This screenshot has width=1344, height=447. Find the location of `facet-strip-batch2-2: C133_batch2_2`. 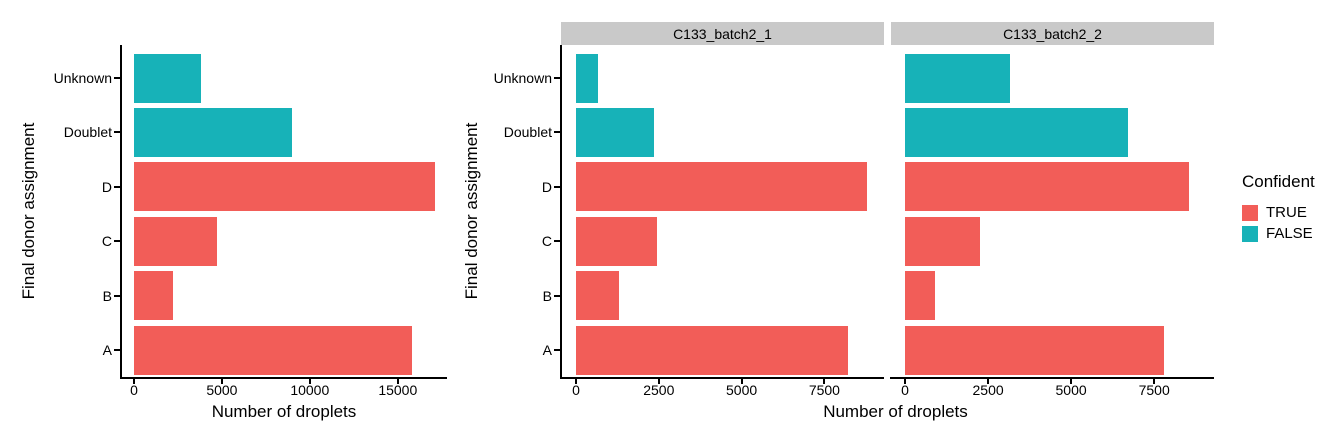

facet-strip-batch2-2: C133_batch2_2 is located at coordinates (1052, 33).